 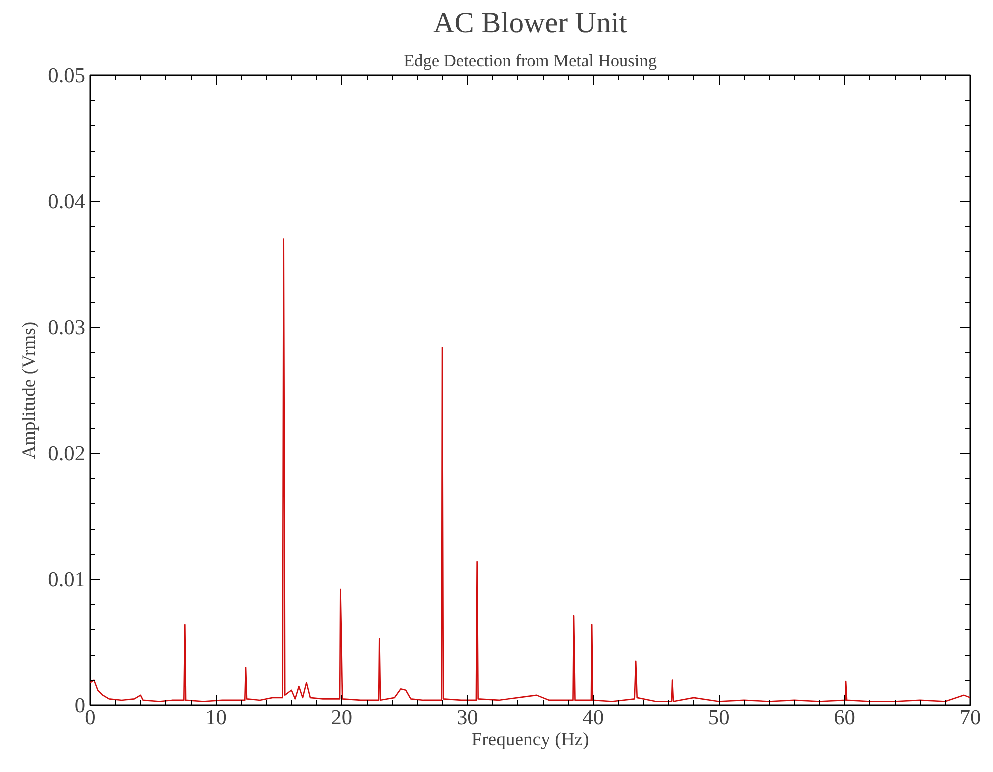 What do you see at coordinates (67, 328) in the screenshot?
I see `y-tick-label: 0.03` at bounding box center [67, 328].